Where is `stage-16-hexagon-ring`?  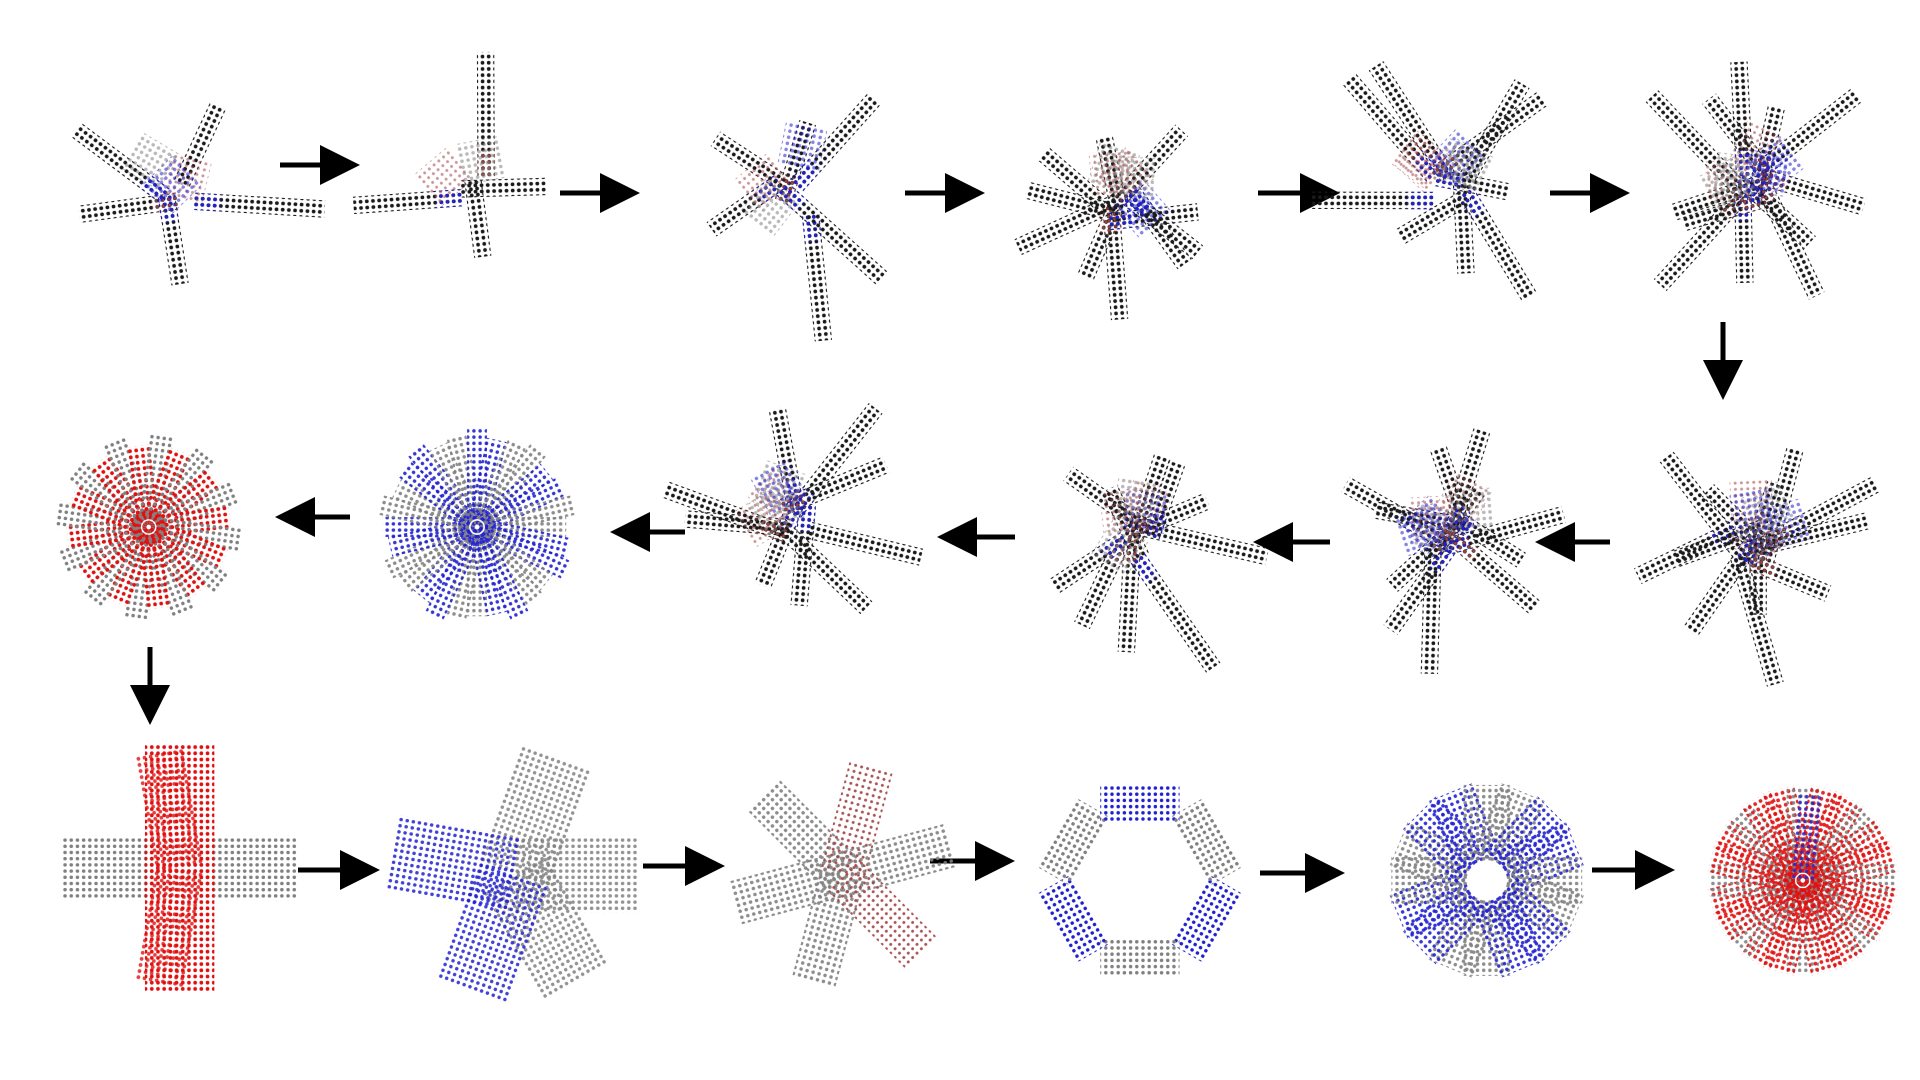
stage-16-hexagon-ring is located at coordinates (1140, 880).